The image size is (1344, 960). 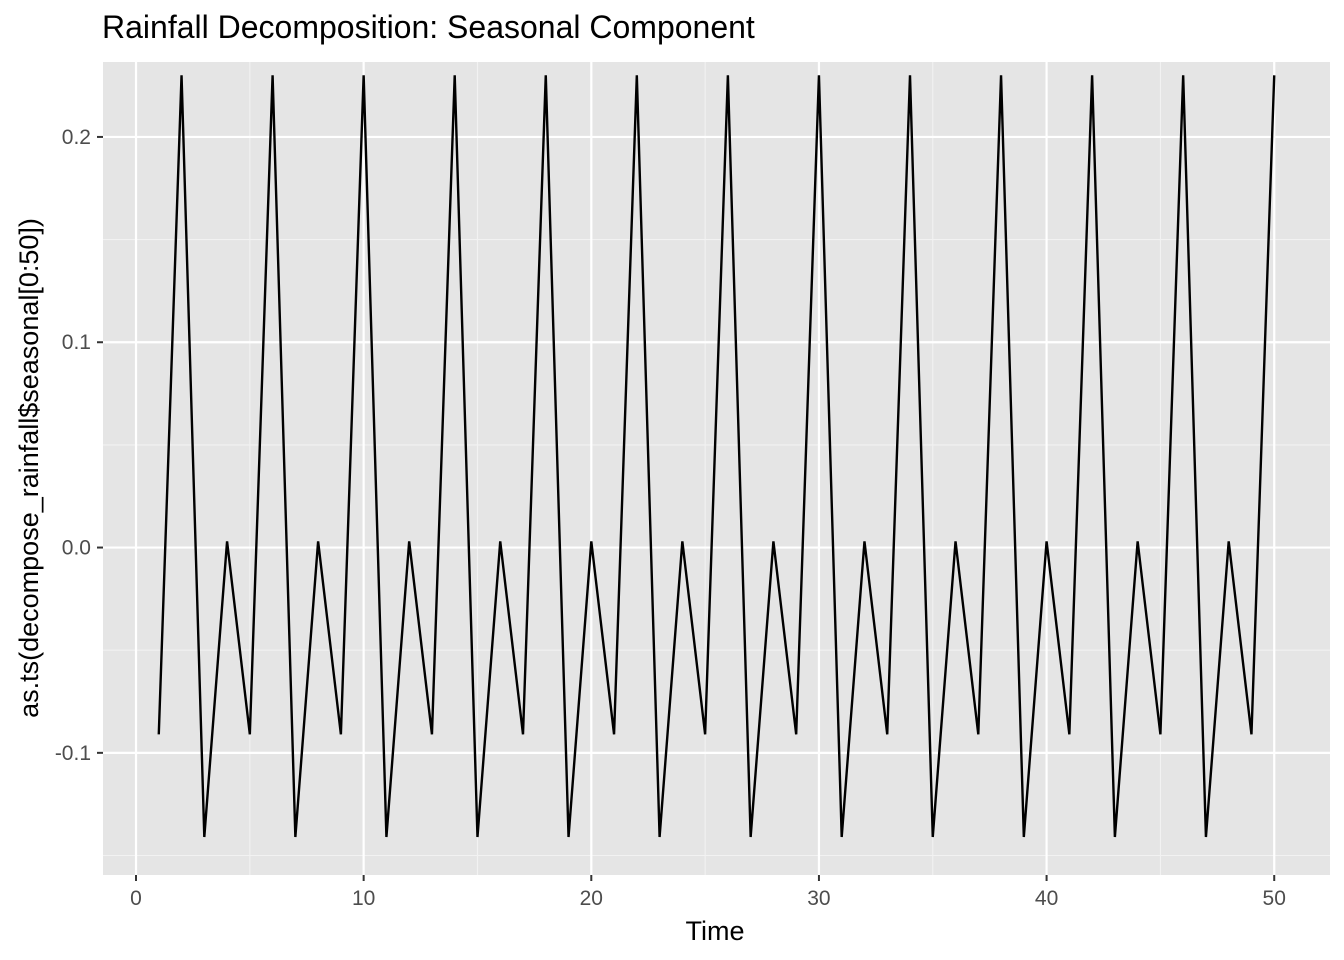 What do you see at coordinates (76, 548) in the screenshot?
I see `y-tick-label: 0.0` at bounding box center [76, 548].